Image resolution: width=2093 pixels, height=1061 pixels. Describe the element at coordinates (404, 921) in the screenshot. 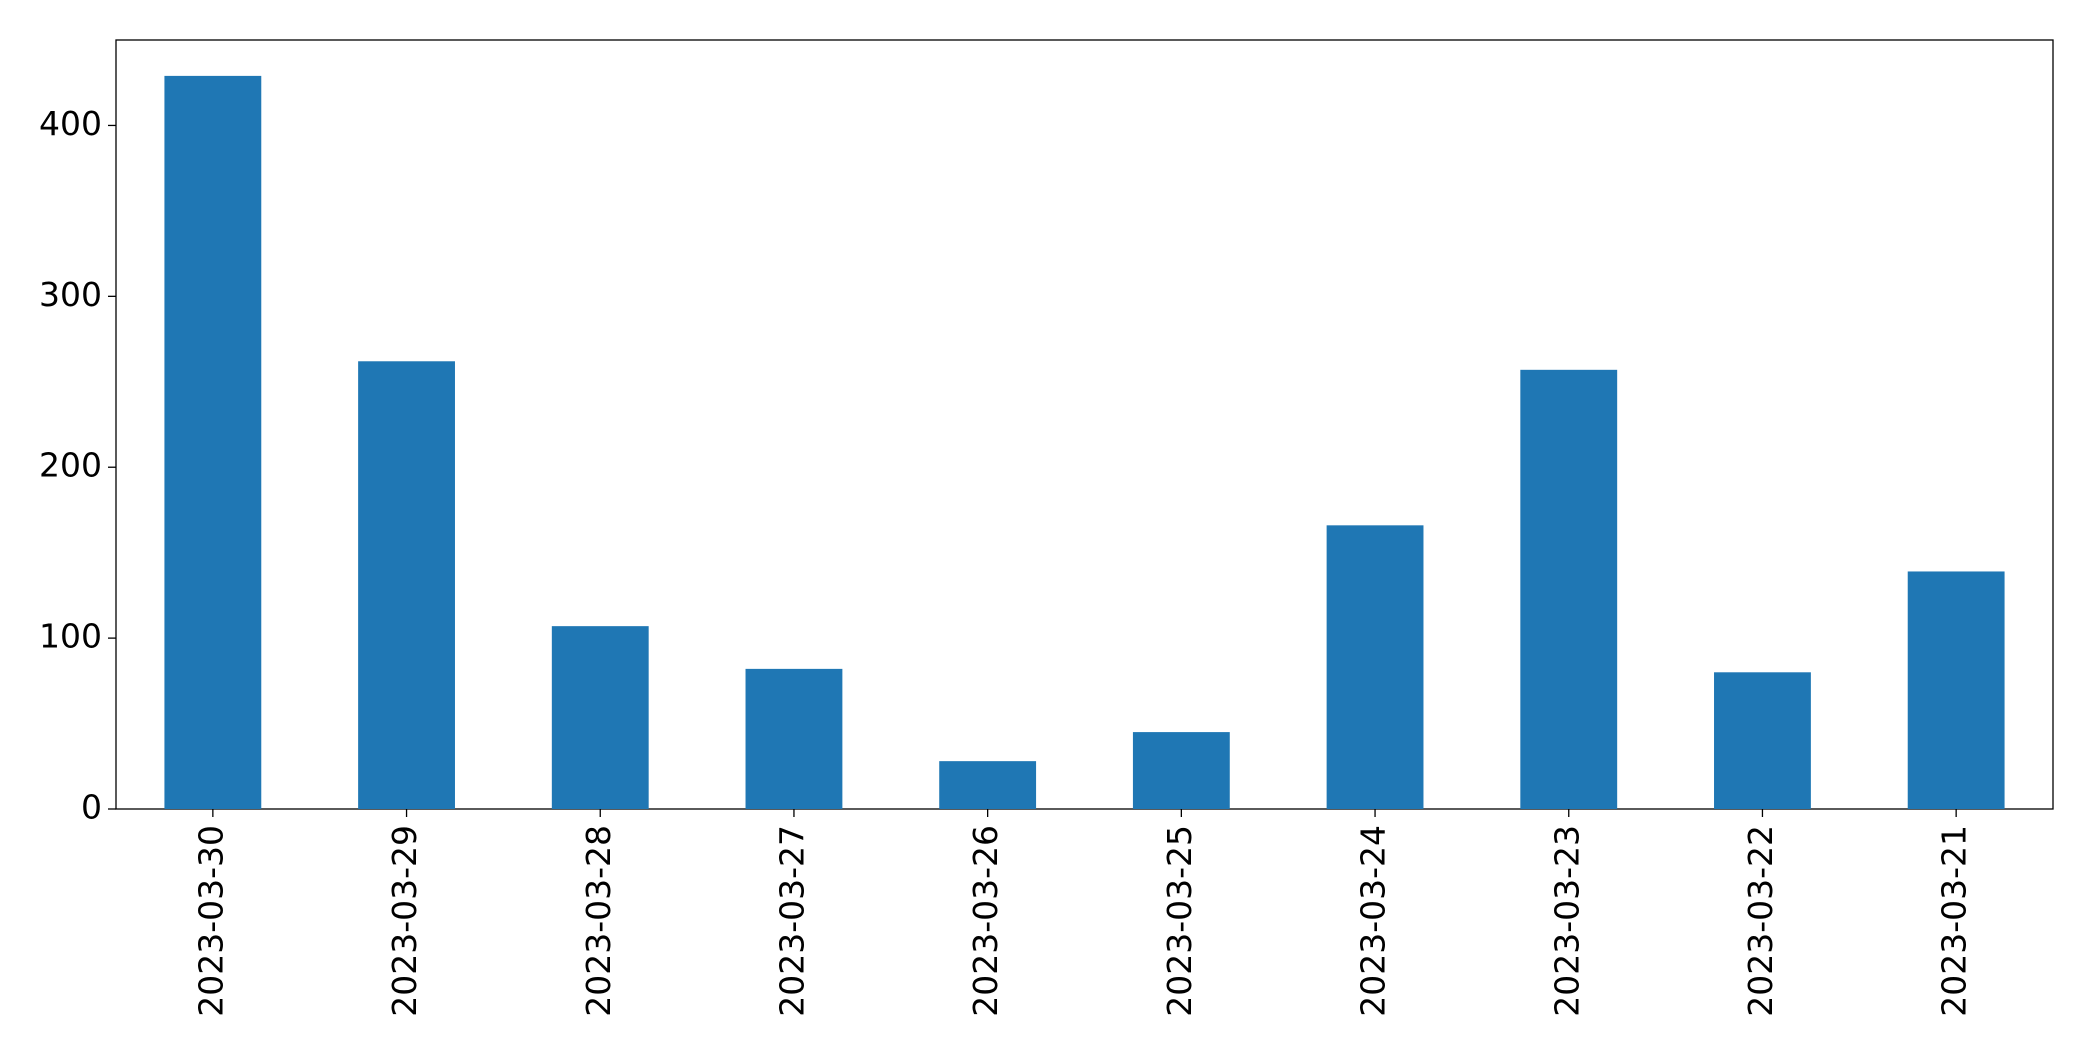

I see `x-tick-label: 2023-03-29` at that location.